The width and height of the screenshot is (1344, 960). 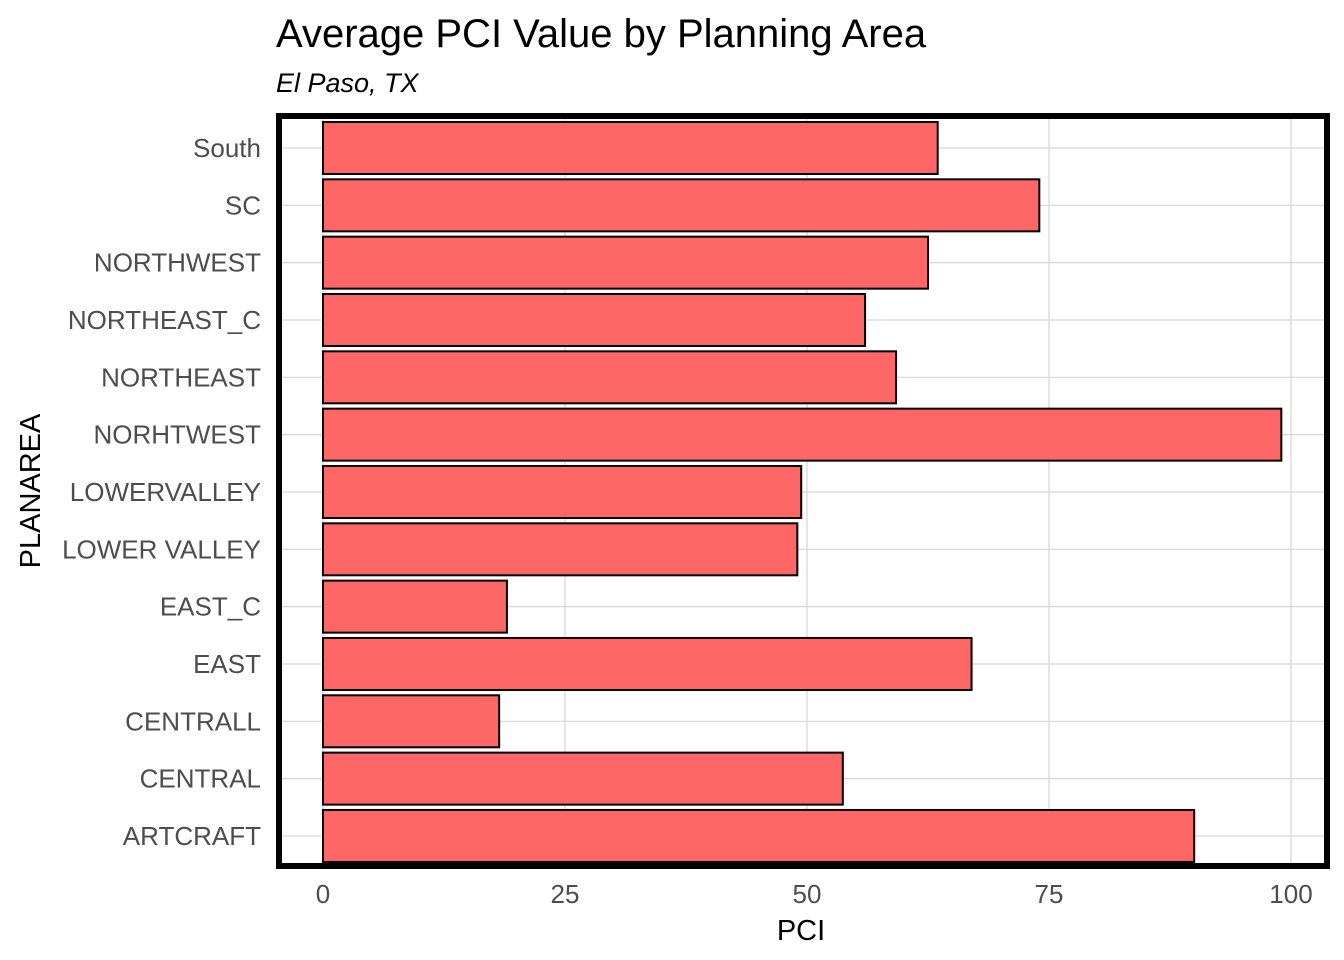 What do you see at coordinates (31, 490) in the screenshot?
I see `y-axis-title: PLANAREA` at bounding box center [31, 490].